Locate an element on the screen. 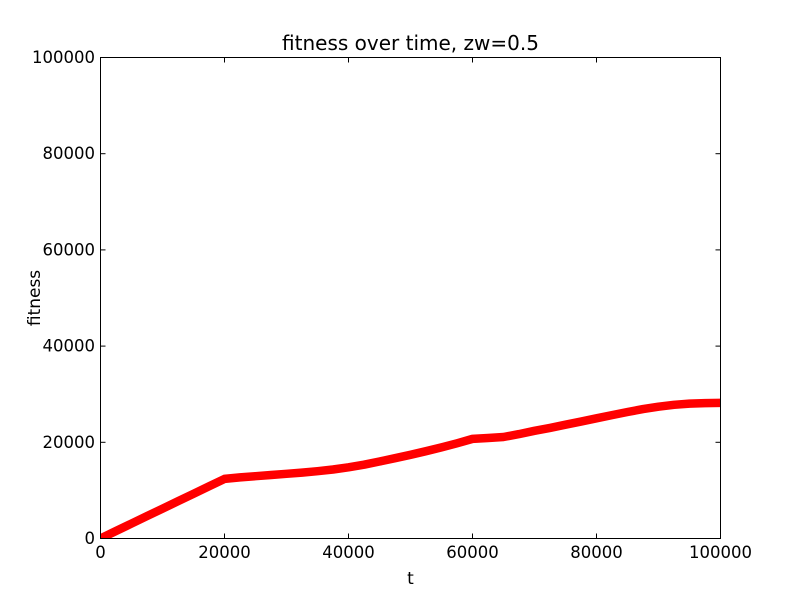  y-tick-label: 40000 is located at coordinates (69, 346).